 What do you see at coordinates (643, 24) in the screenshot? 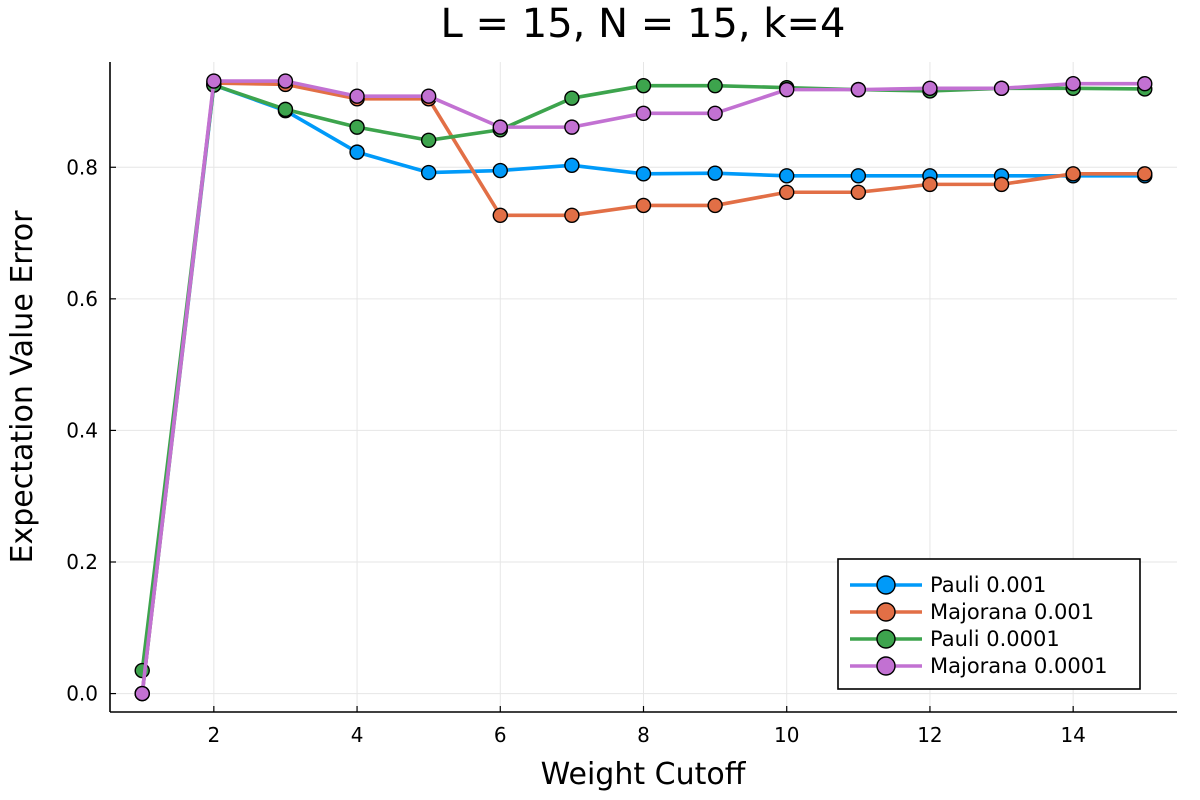
I see `chart-title: L = 15, N = 15, k=4` at bounding box center [643, 24].